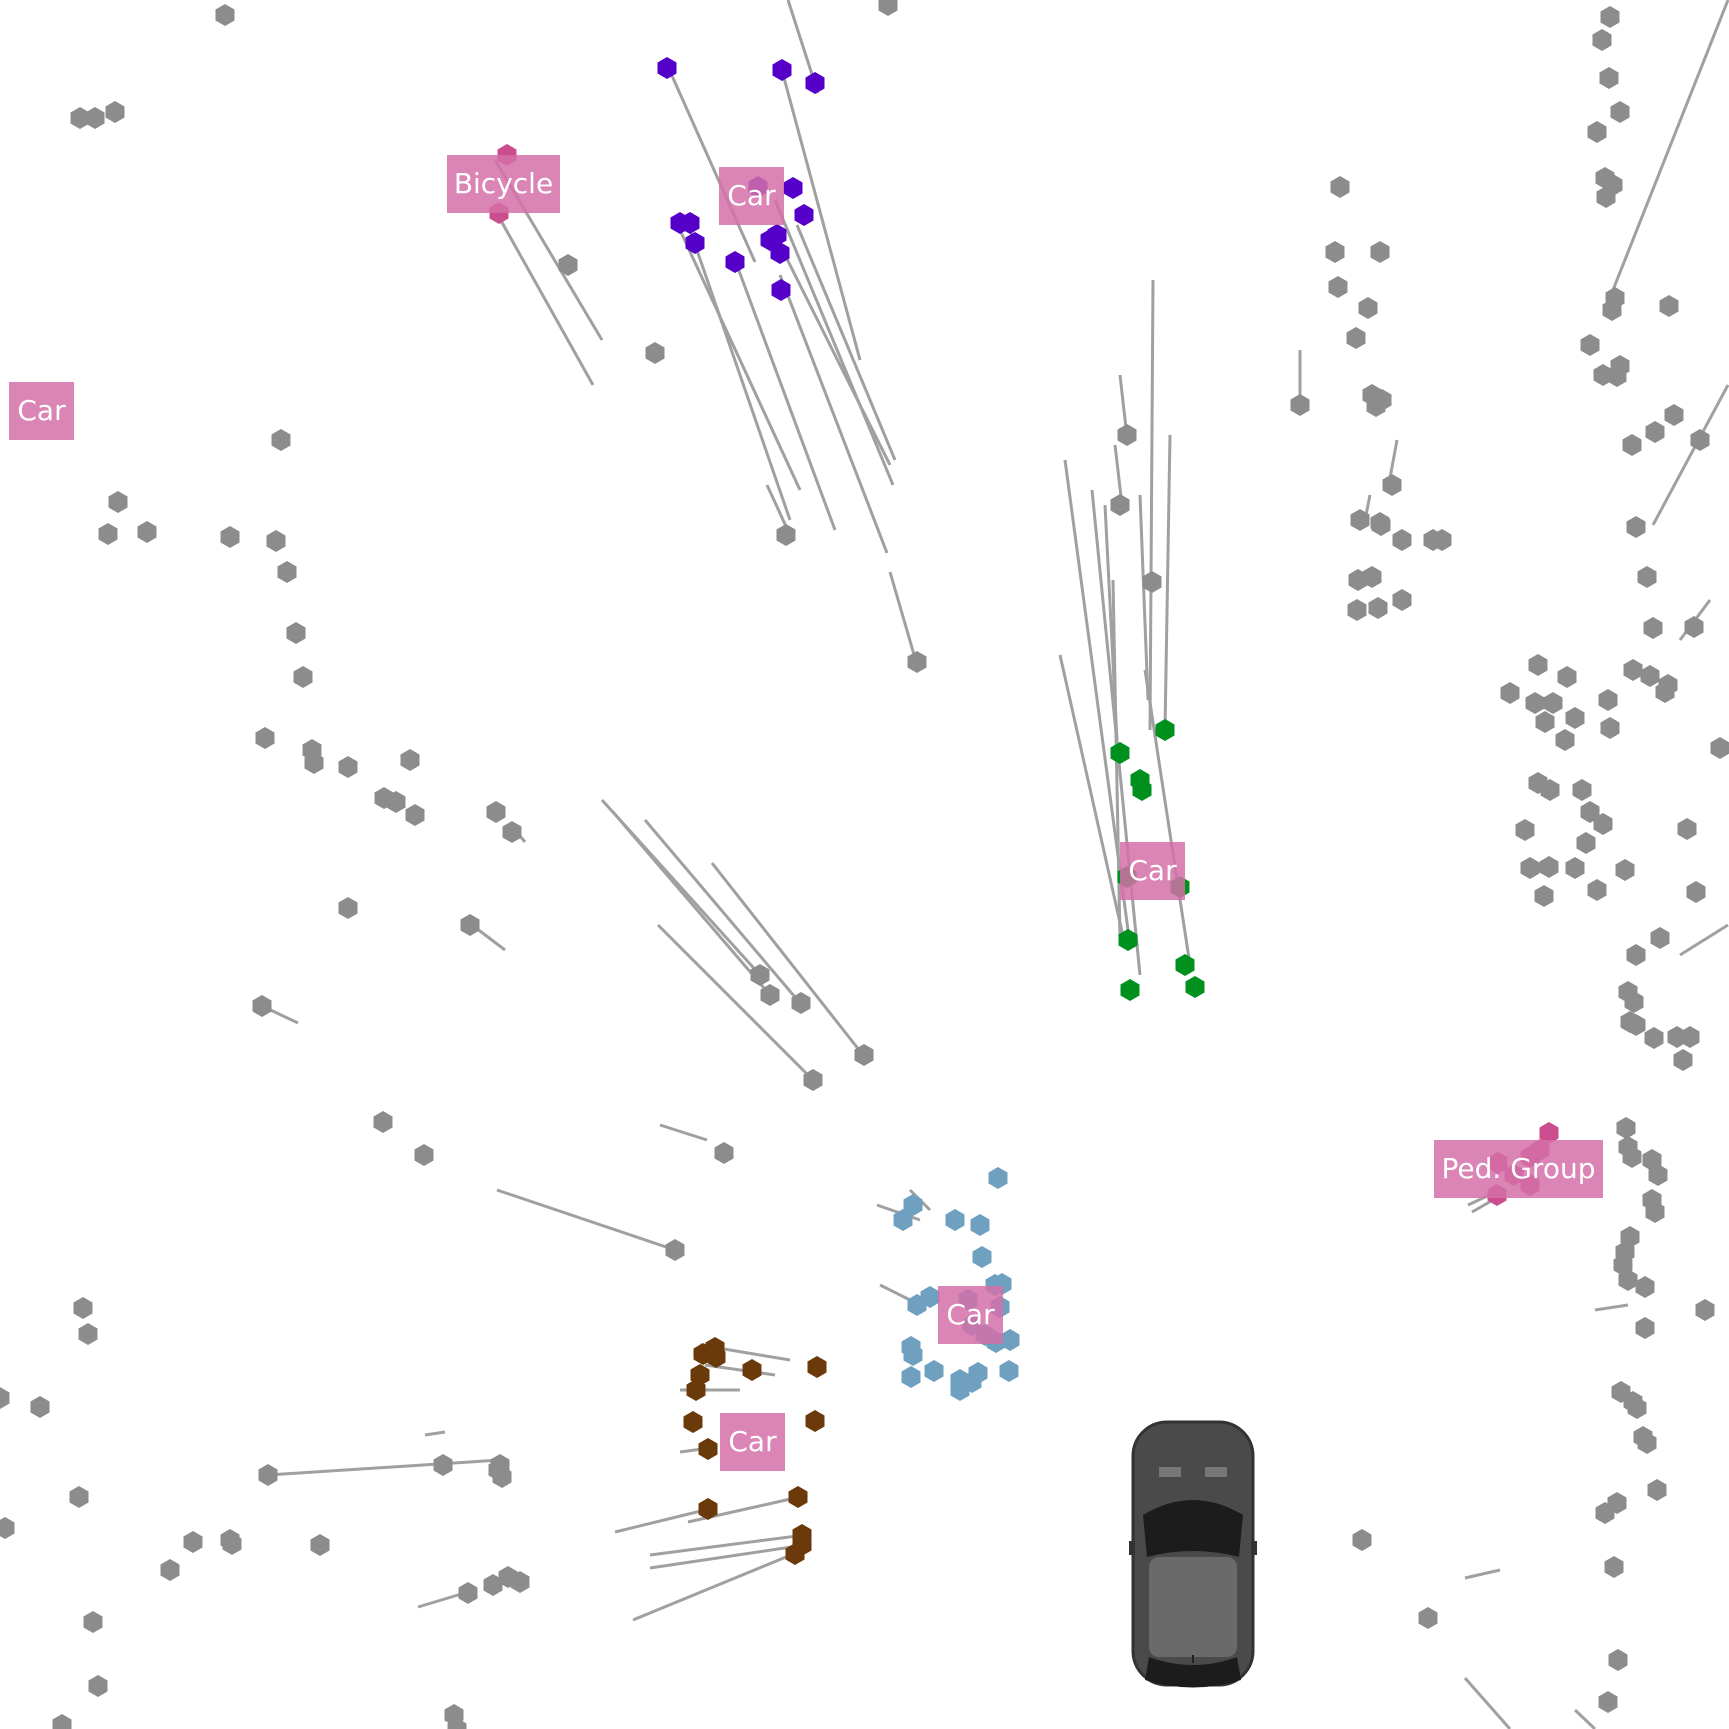 This screenshot has width=1729, height=1729. I want to click on label-car-top-left: Car, so click(41, 411).